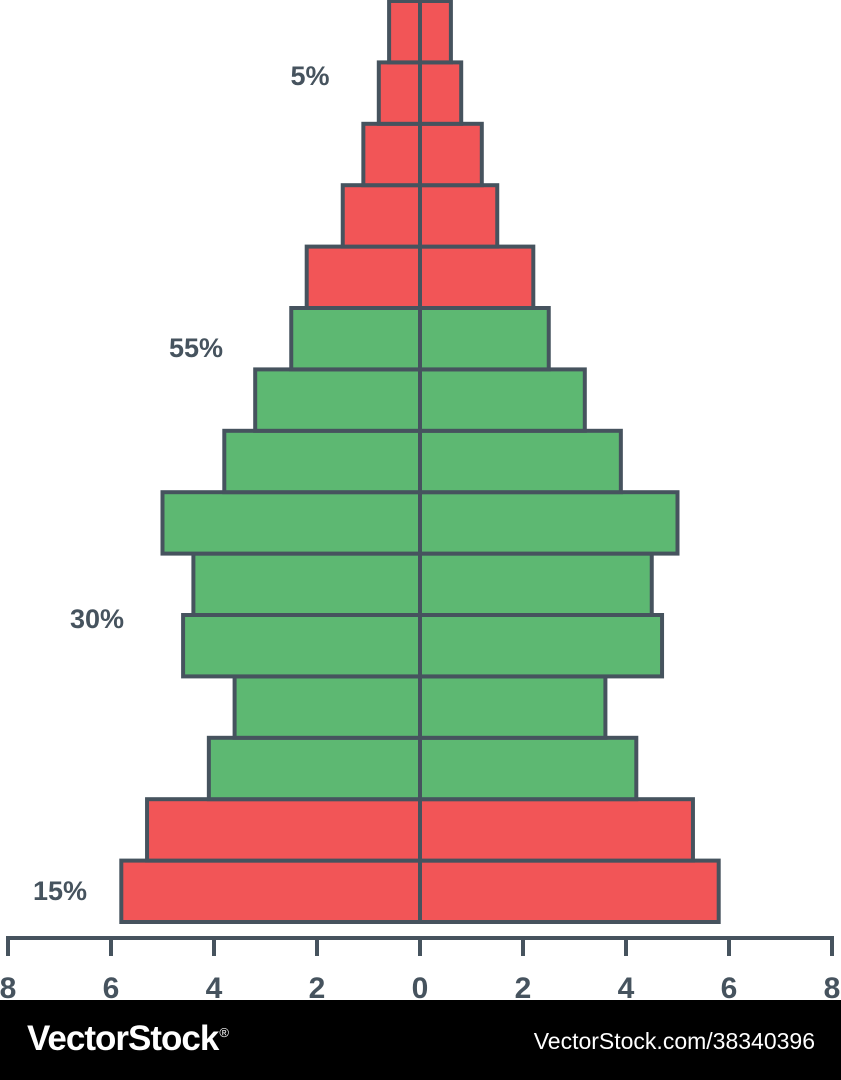 The width and height of the screenshot is (841, 1080). What do you see at coordinates (832, 986) in the screenshot?
I see `x-tick-label-8: 8` at bounding box center [832, 986].